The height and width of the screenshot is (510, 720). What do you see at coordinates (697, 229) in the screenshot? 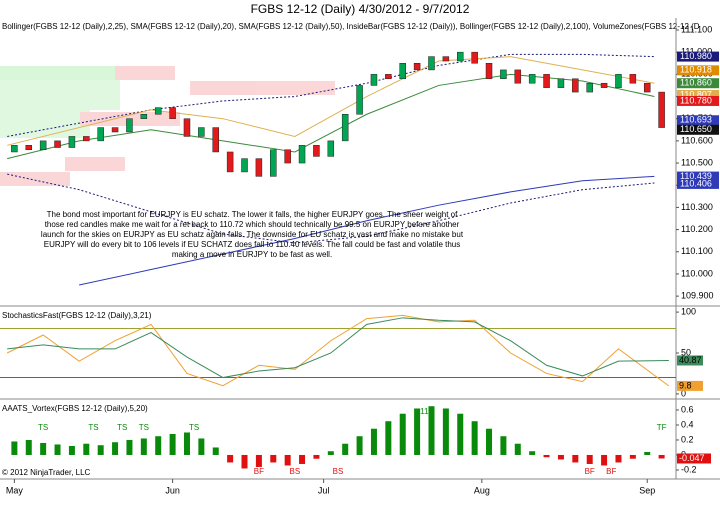
I see `y-tick-label: 110.200` at bounding box center [697, 229].